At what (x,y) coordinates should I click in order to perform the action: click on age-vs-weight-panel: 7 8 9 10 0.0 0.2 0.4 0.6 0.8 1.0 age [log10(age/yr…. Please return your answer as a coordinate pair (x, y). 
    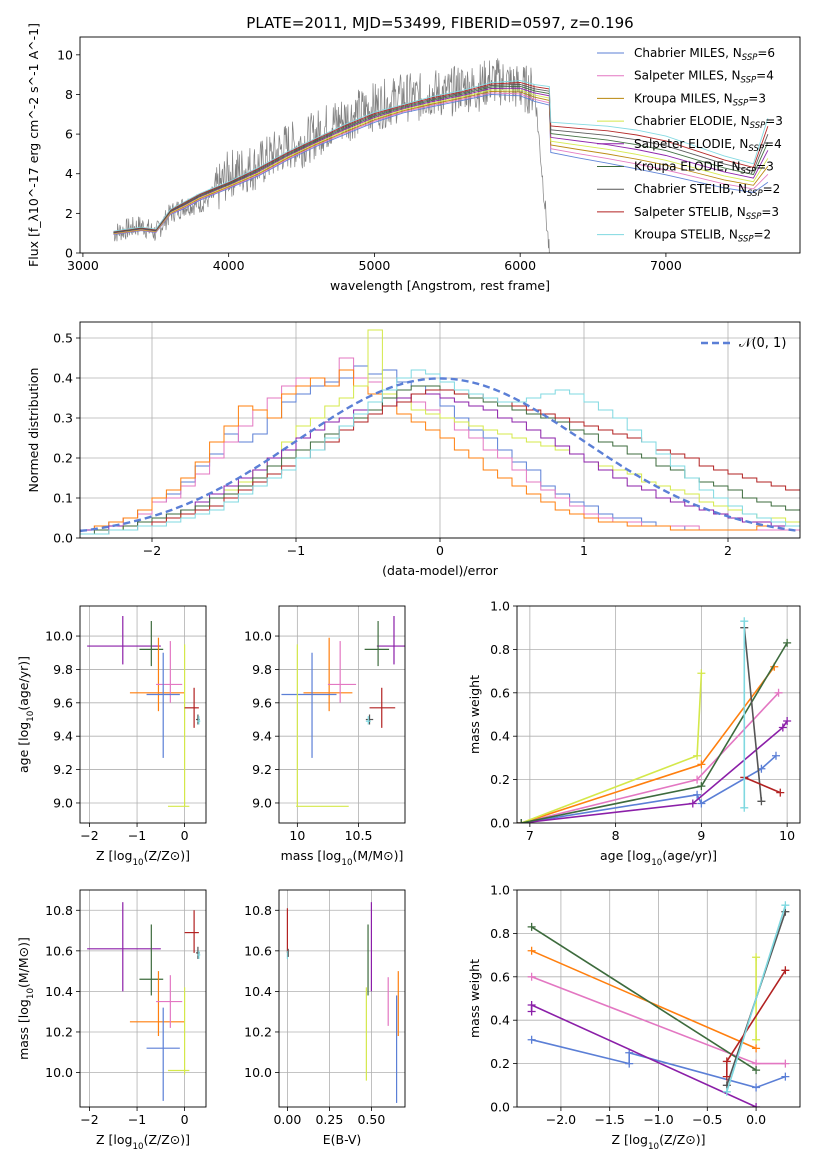
    Looking at the image, I should click on (634, 733).